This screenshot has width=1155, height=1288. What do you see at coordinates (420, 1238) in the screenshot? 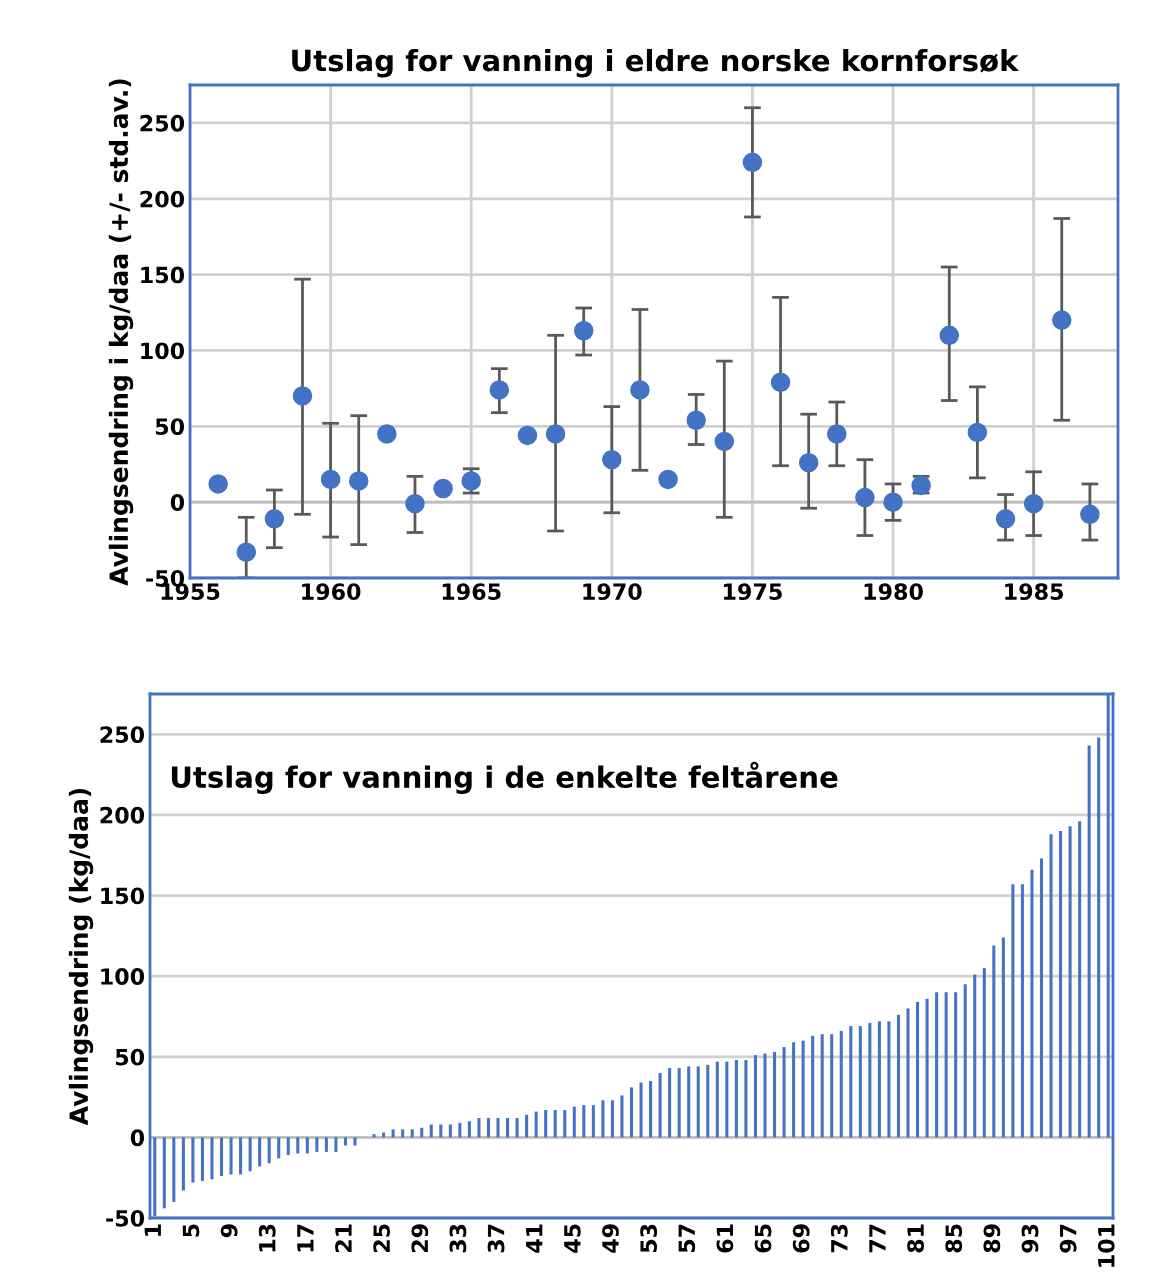
I see `x-tick-label: 29` at bounding box center [420, 1238].